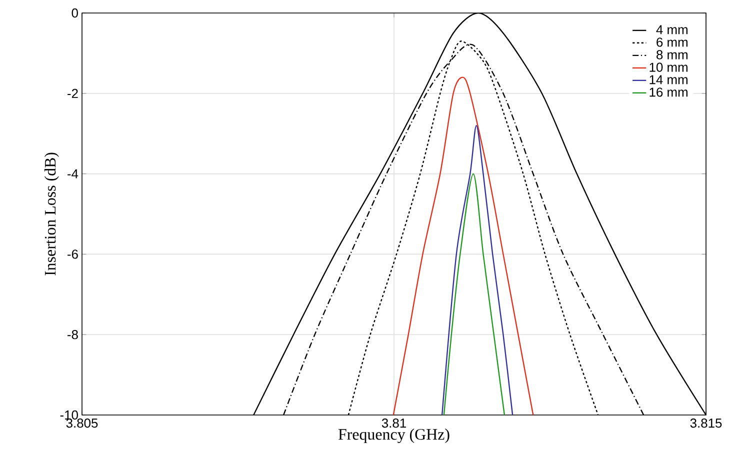  I want to click on y-tick-label: -4, so click(73, 173).